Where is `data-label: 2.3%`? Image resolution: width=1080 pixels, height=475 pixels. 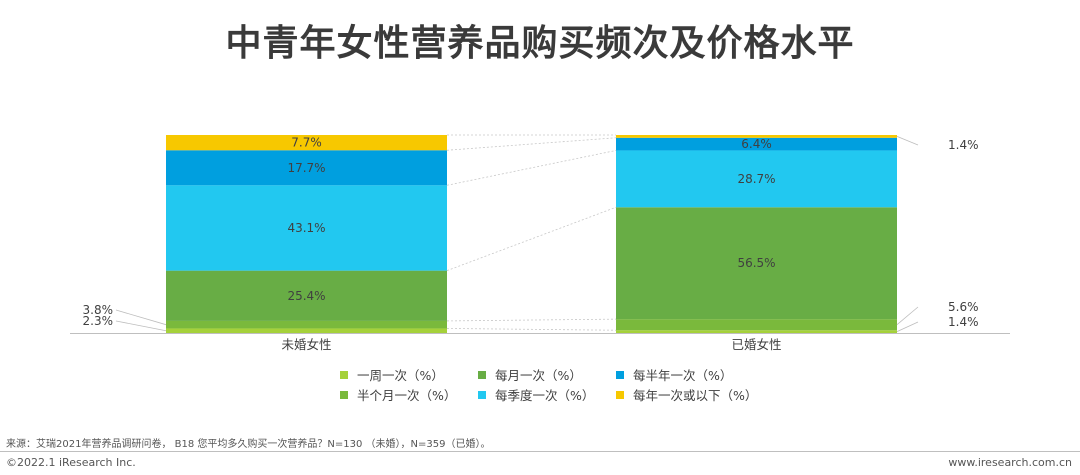 data-label: 2.3% is located at coordinates (98, 321).